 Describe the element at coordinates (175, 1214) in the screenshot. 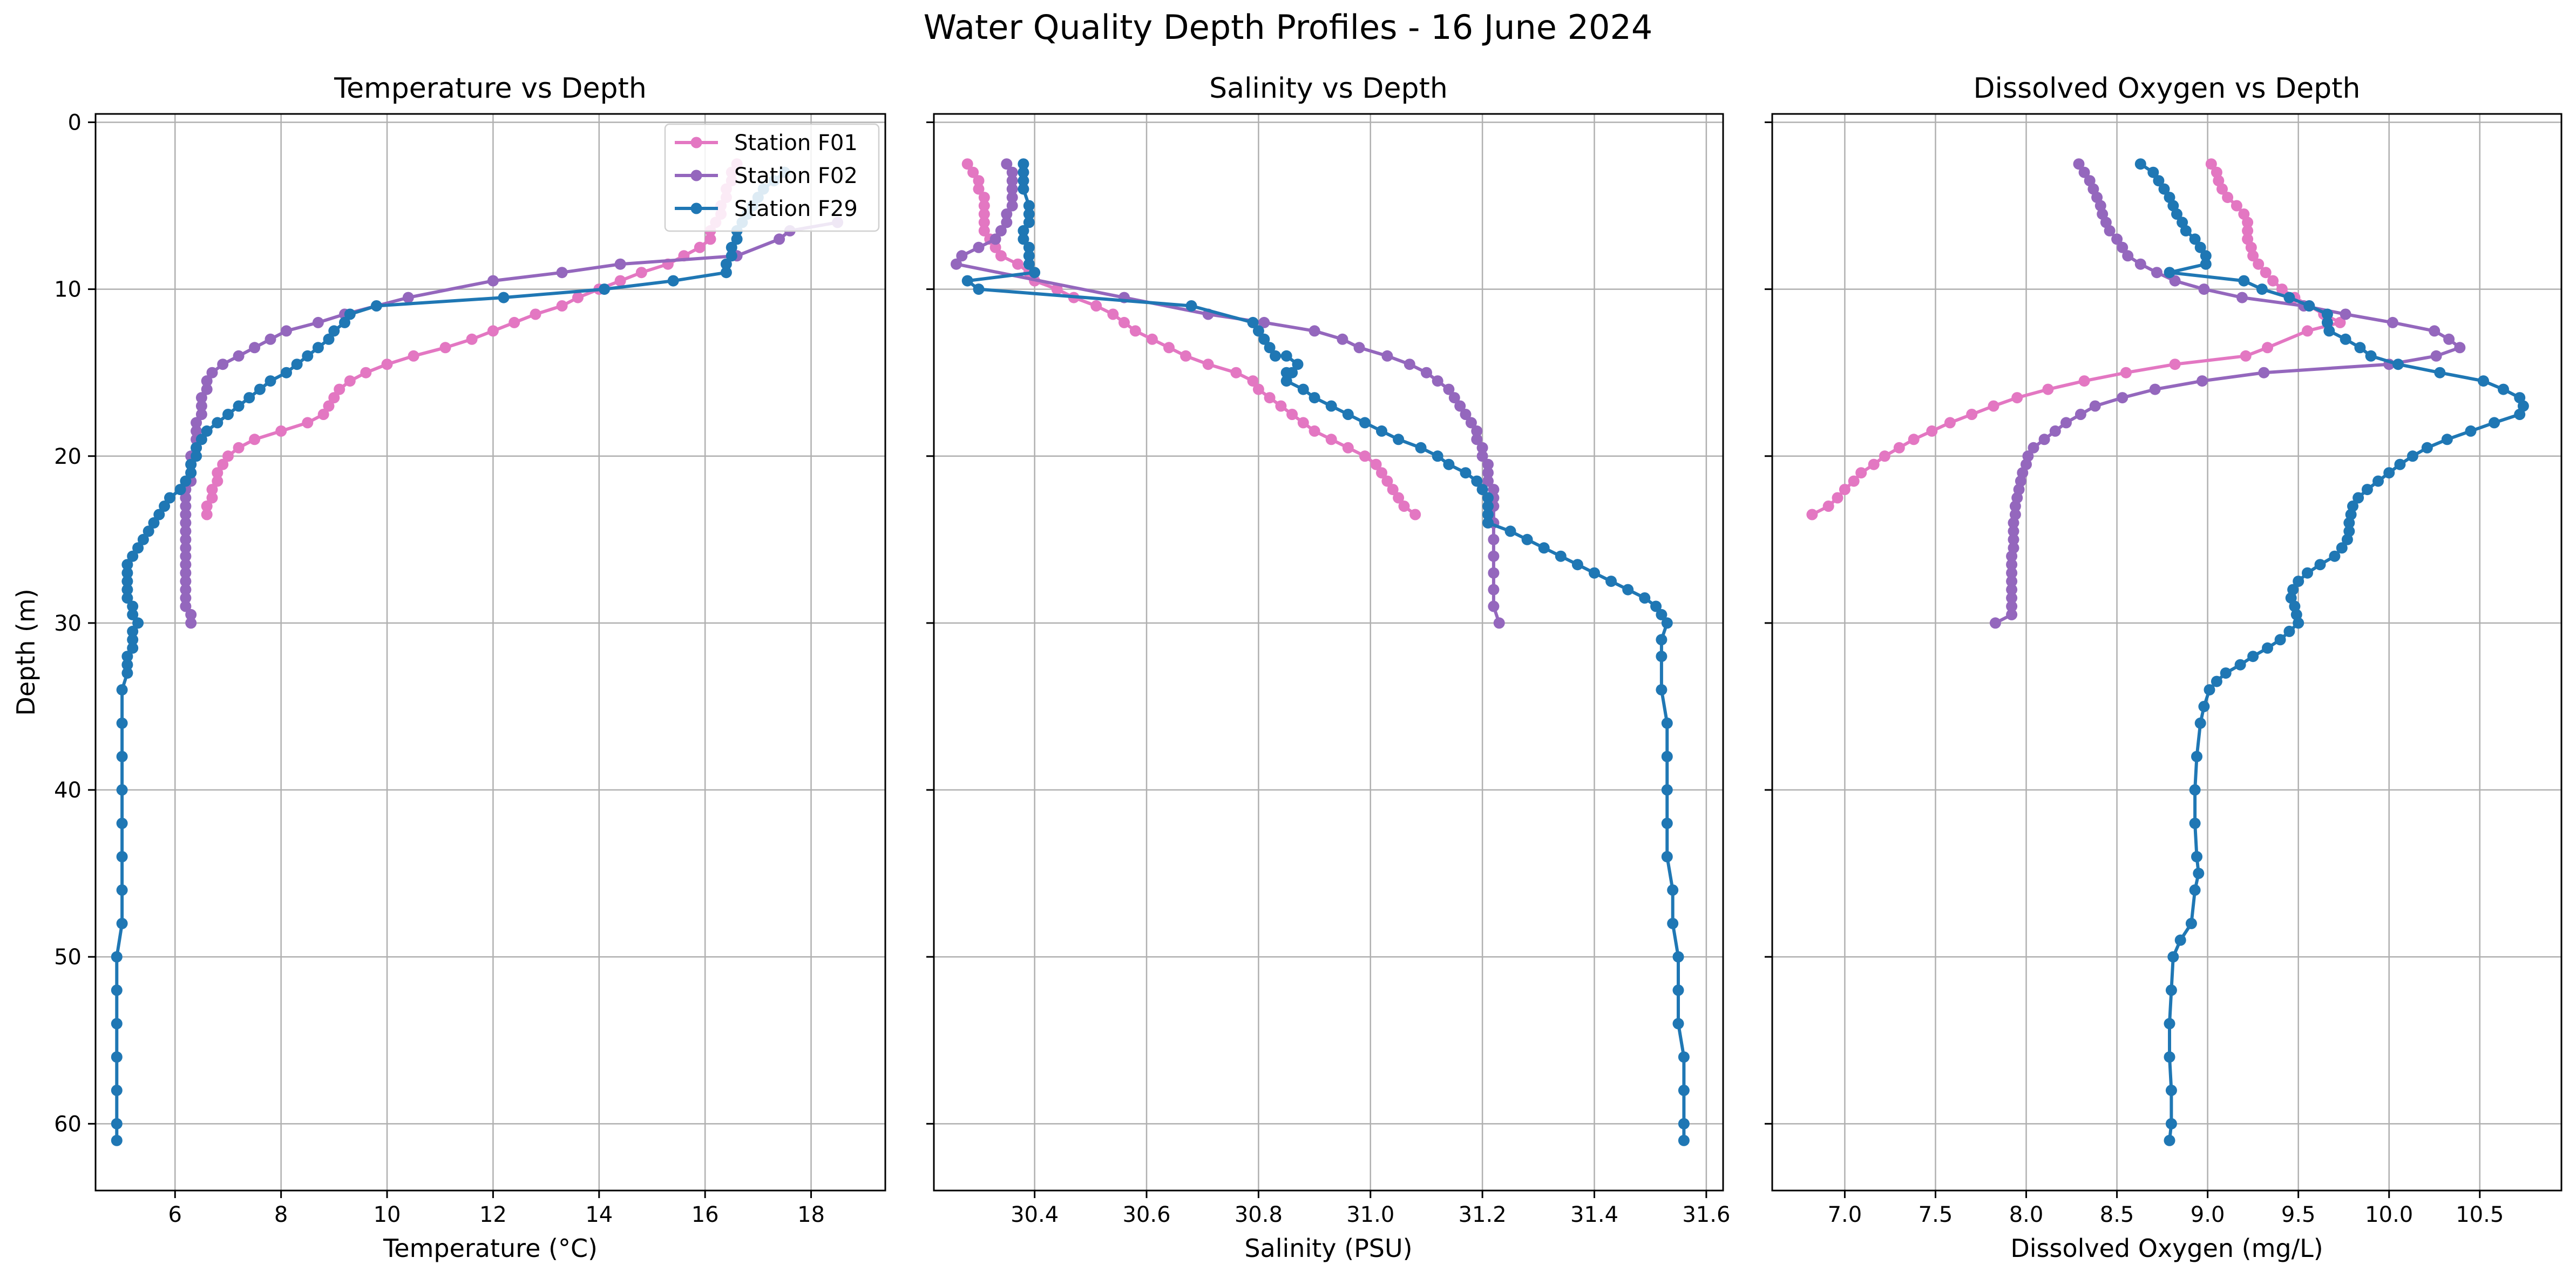

I see `x-tick-label: 6` at that location.